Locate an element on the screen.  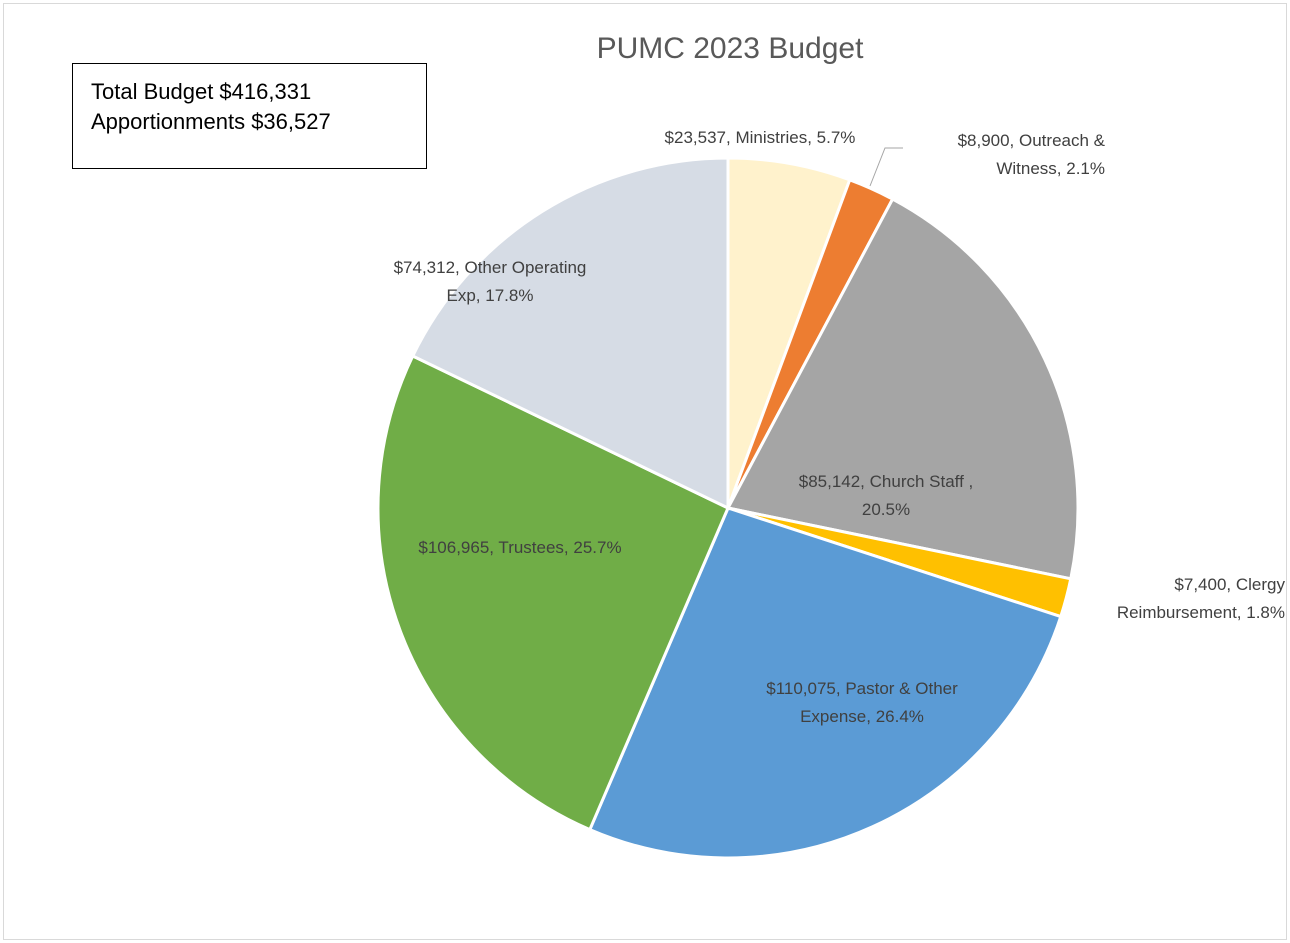
data-label-church-staff: $85,142, Church Staff , 20.5% is located at coordinates (886, 495).